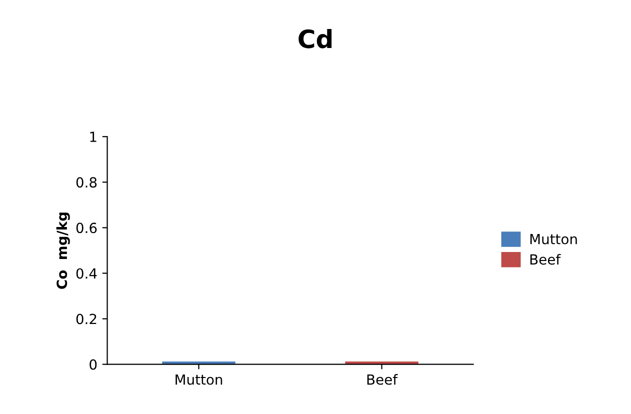  What do you see at coordinates (315, 38) in the screenshot?
I see `chart-title: Cd` at bounding box center [315, 38].